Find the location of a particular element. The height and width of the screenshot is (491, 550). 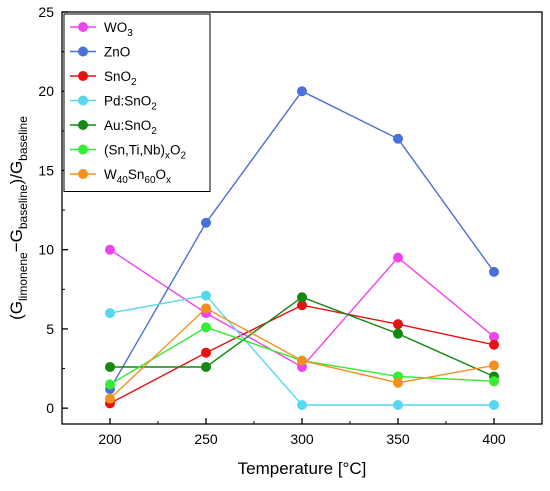

x-tick-label: 200 is located at coordinates (110, 439).